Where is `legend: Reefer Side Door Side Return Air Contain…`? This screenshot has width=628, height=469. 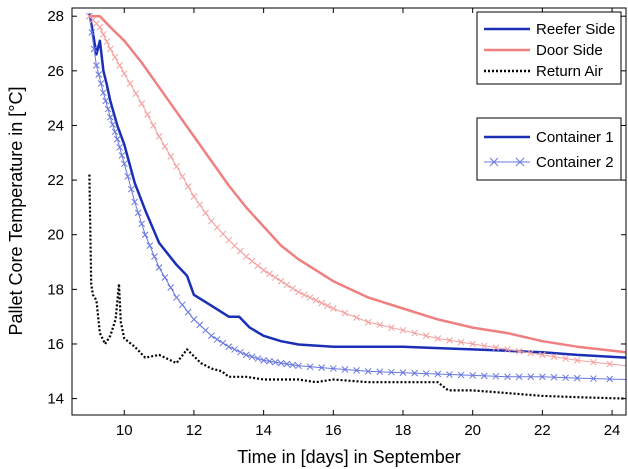
legend: Reefer Side Door Side Return Air Contain… is located at coordinates (549, 96).